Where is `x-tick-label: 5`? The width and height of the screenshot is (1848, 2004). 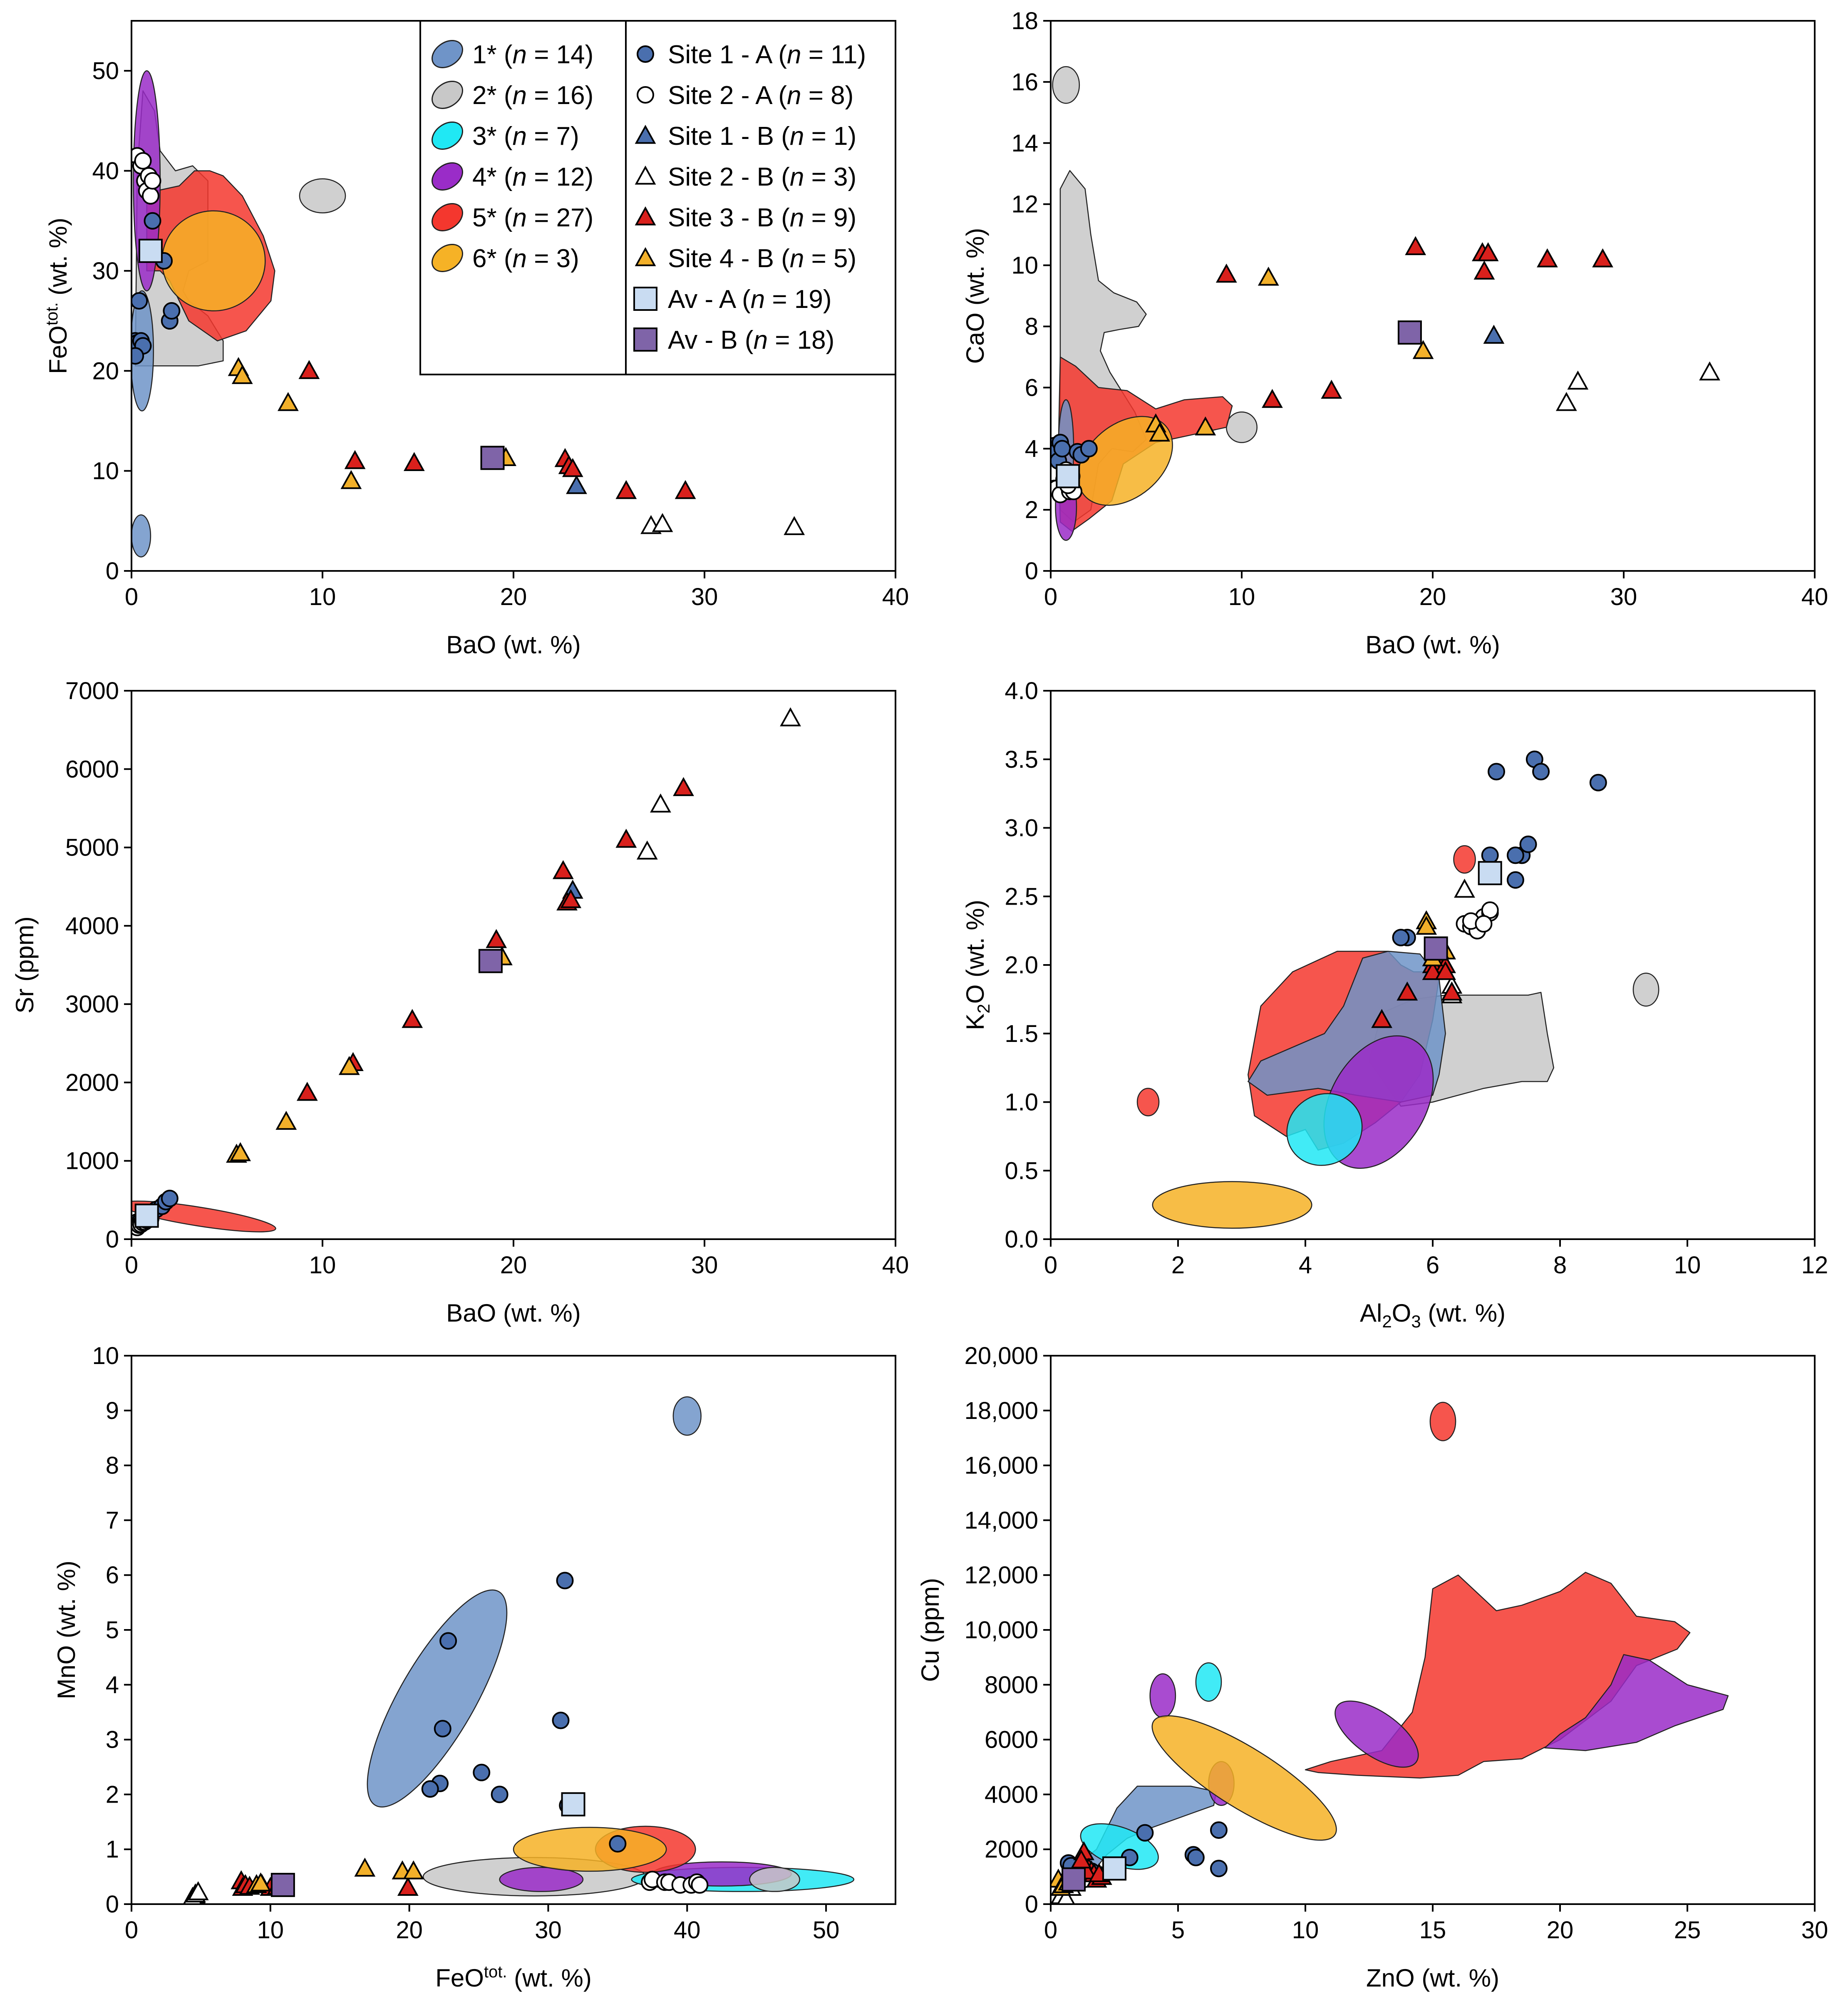
x-tick-label: 5 is located at coordinates (1178, 1930).